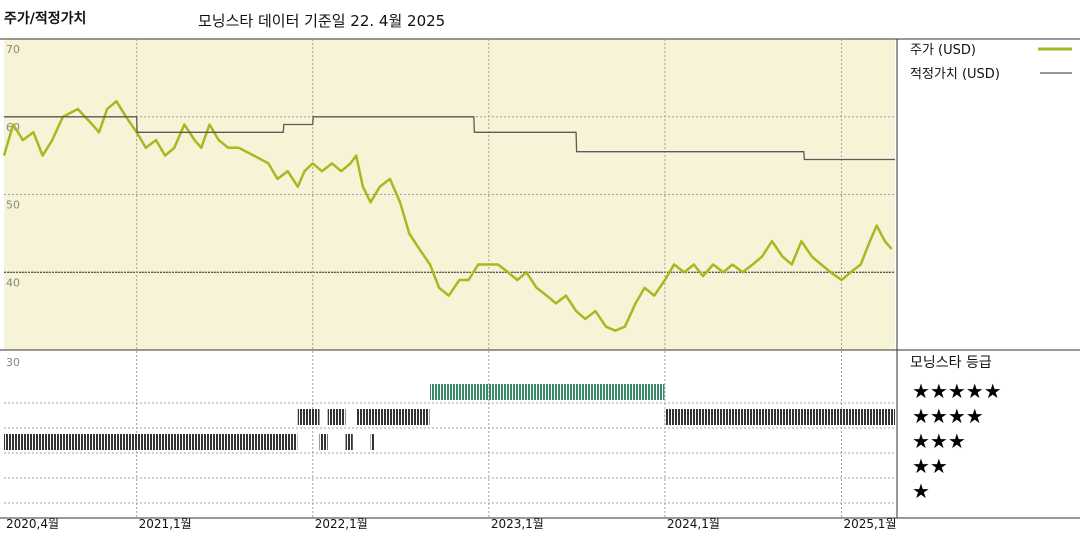 This screenshot has height=540, width=1080. I want to click on rating-legend-title: 모닝스타 등급, so click(951, 363).